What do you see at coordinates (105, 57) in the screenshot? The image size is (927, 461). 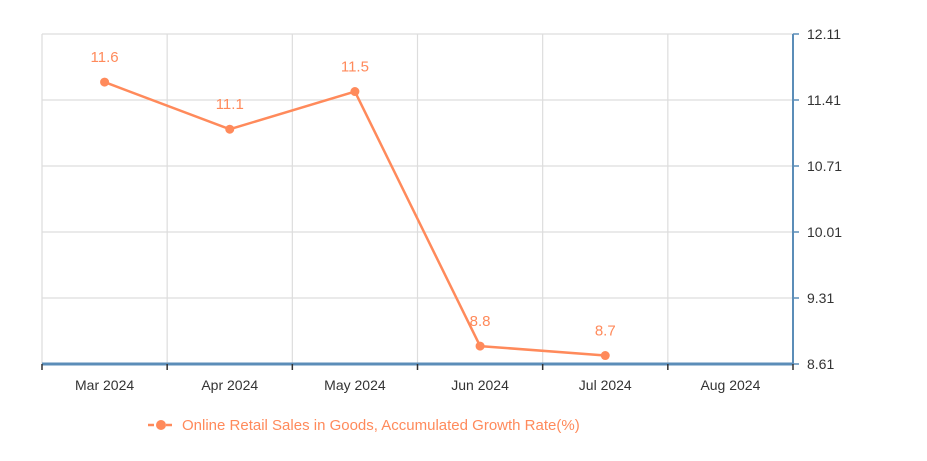 I see `data-label: 11.6` at bounding box center [105, 57].